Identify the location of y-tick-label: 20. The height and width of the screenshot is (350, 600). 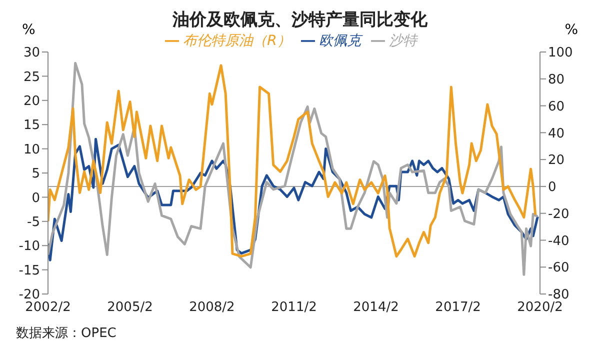
(31, 102).